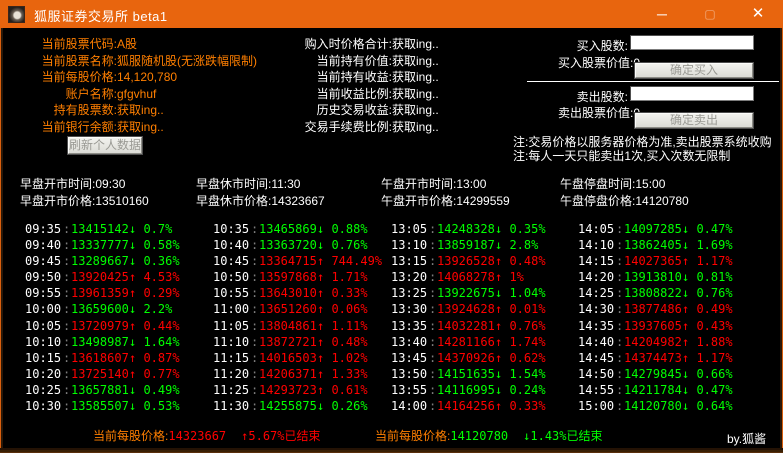  I want to click on quote-row: 09:45:13289667 ↓ 0.36%, so click(116, 261).